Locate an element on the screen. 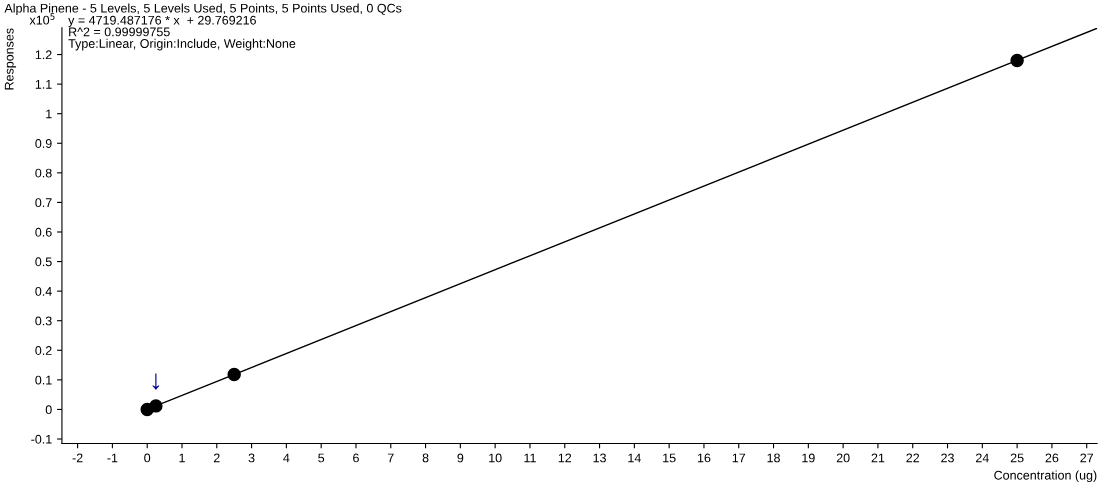 This screenshot has height=490, width=1106. y-tick-label: 0.9 is located at coordinates (43, 143).